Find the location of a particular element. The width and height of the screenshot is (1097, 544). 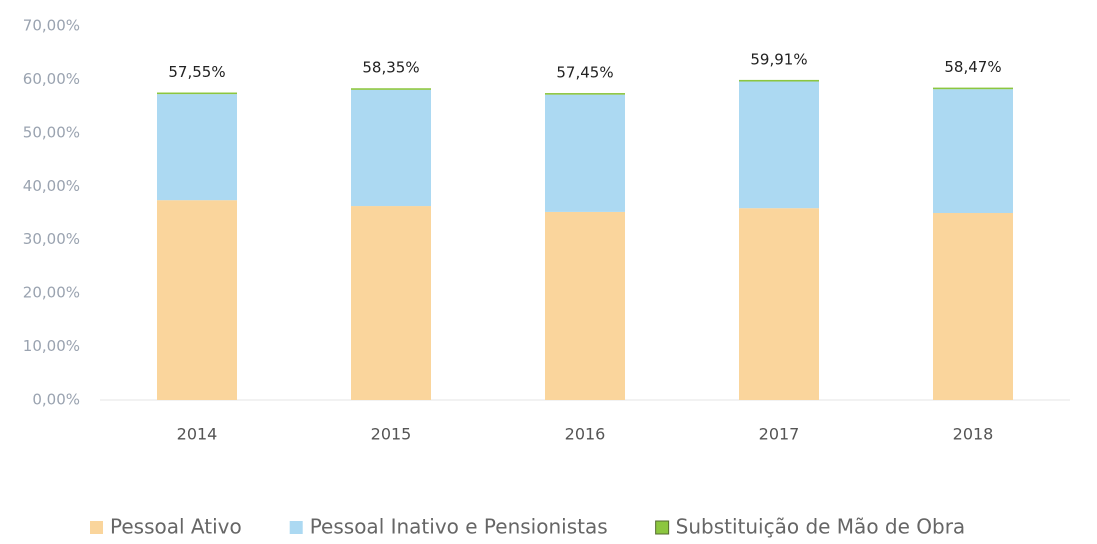

y-tick-label: 60,00% is located at coordinates (51, 79).